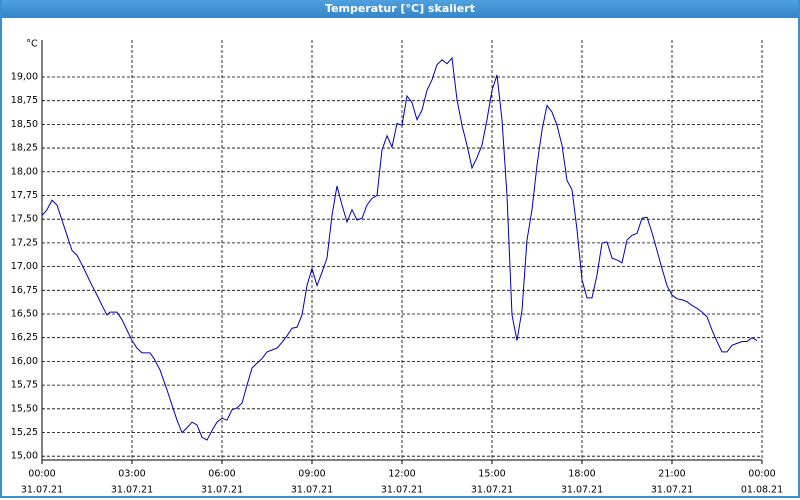 This screenshot has height=500, width=800. Describe the element at coordinates (400, 9) in the screenshot. I see `title-bar: Temperatur [°C] skaliert` at that location.